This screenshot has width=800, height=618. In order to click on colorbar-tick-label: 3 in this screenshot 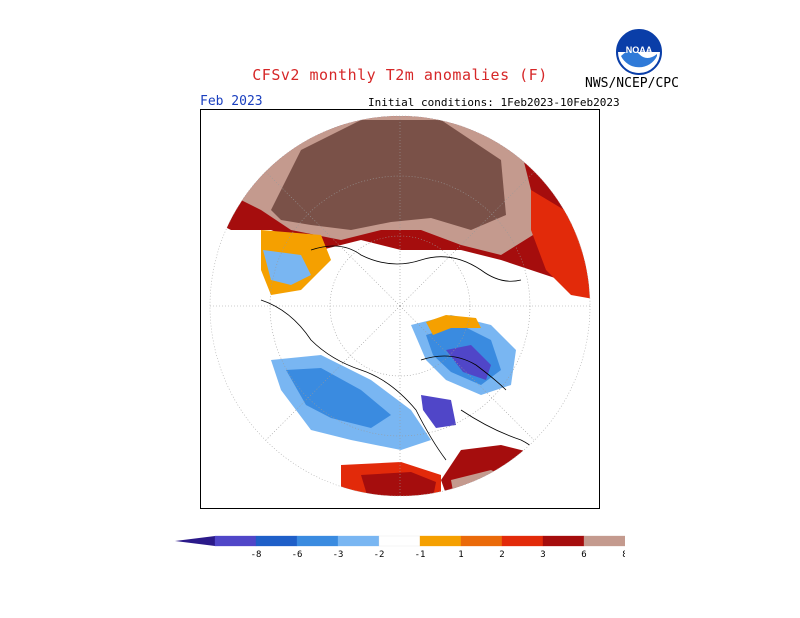, I will do `click(542, 555)`.